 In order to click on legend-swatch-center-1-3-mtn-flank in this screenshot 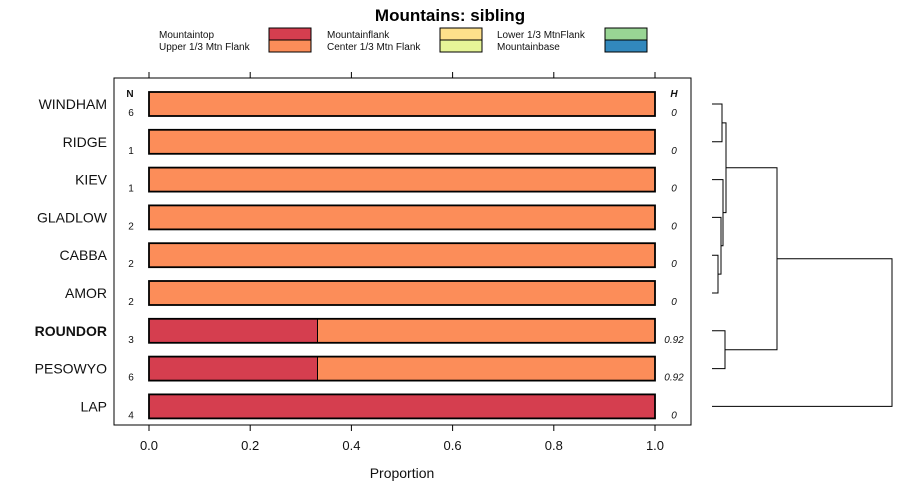, I will do `click(461, 46)`.